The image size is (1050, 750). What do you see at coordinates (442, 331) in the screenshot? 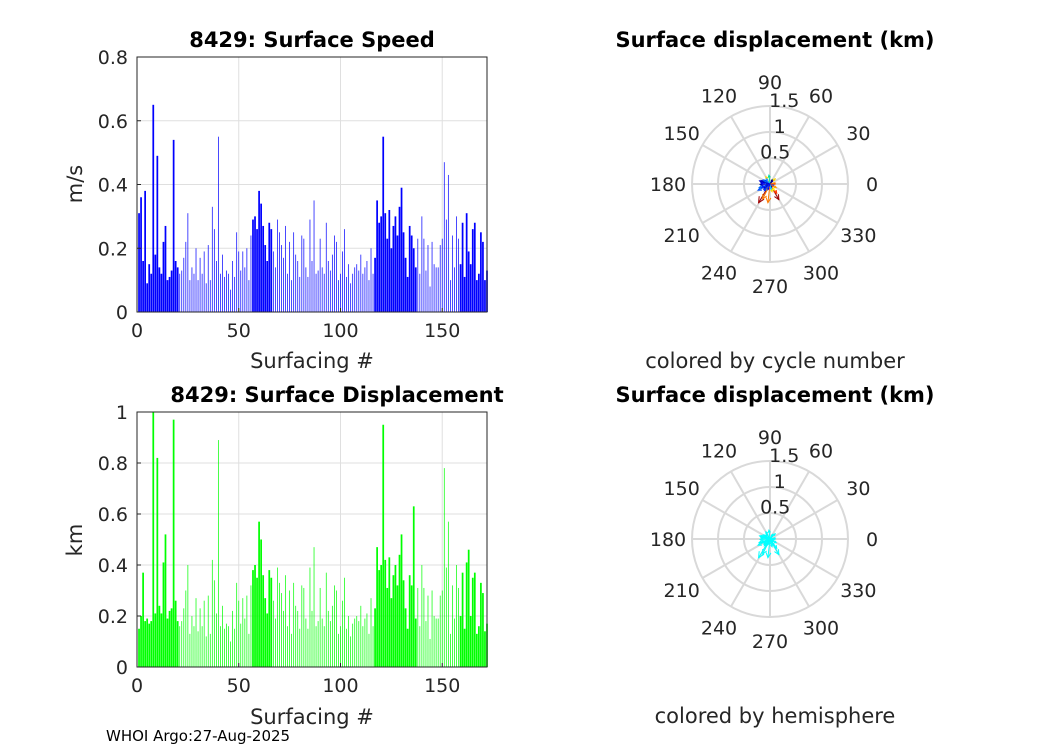
I see `x-tick-label: 150` at bounding box center [442, 331].